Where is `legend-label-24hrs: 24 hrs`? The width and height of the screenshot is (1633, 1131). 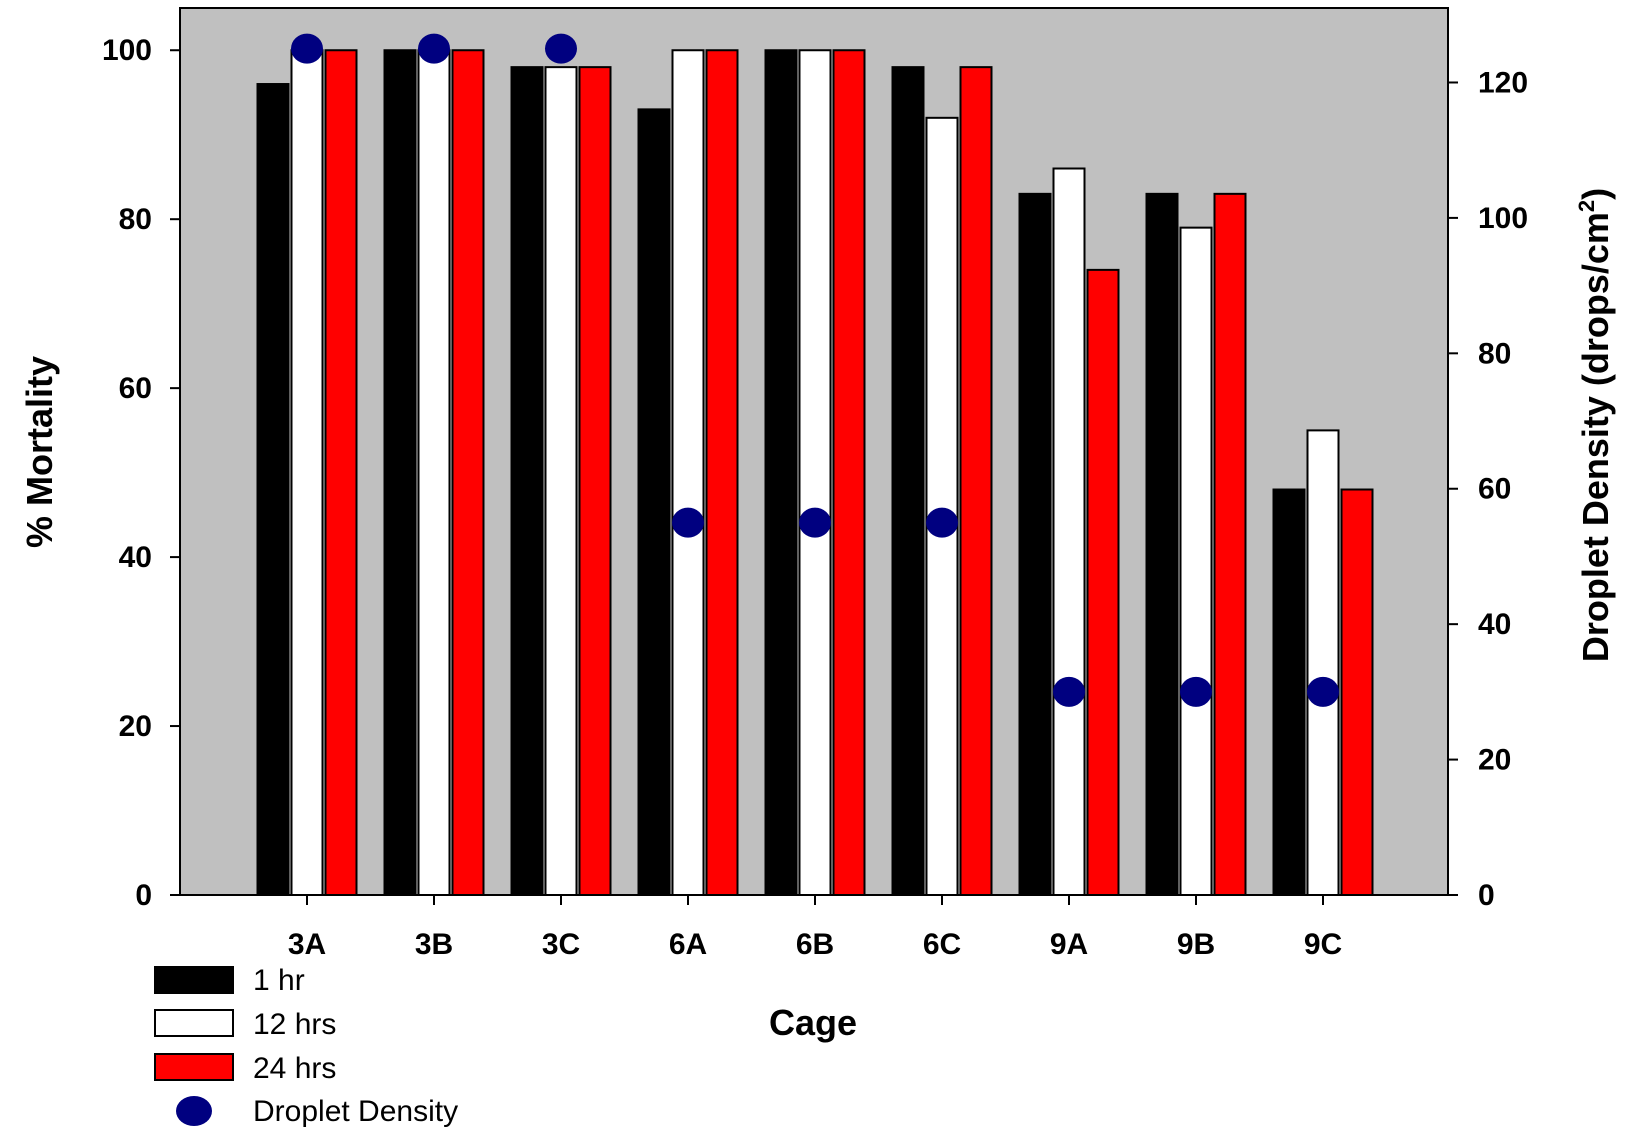 legend-label-24hrs: 24 hrs is located at coordinates (294, 1068).